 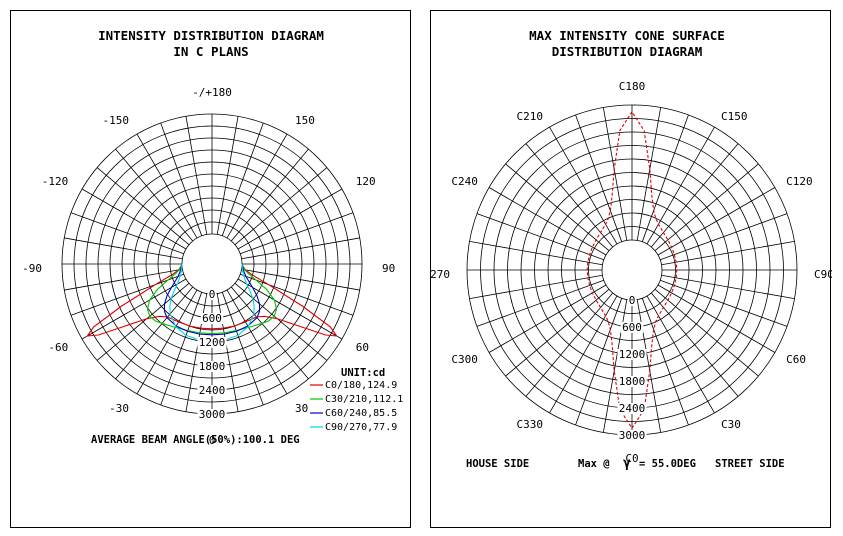 I want to click on angle-label: -/+180, so click(x=212, y=92).